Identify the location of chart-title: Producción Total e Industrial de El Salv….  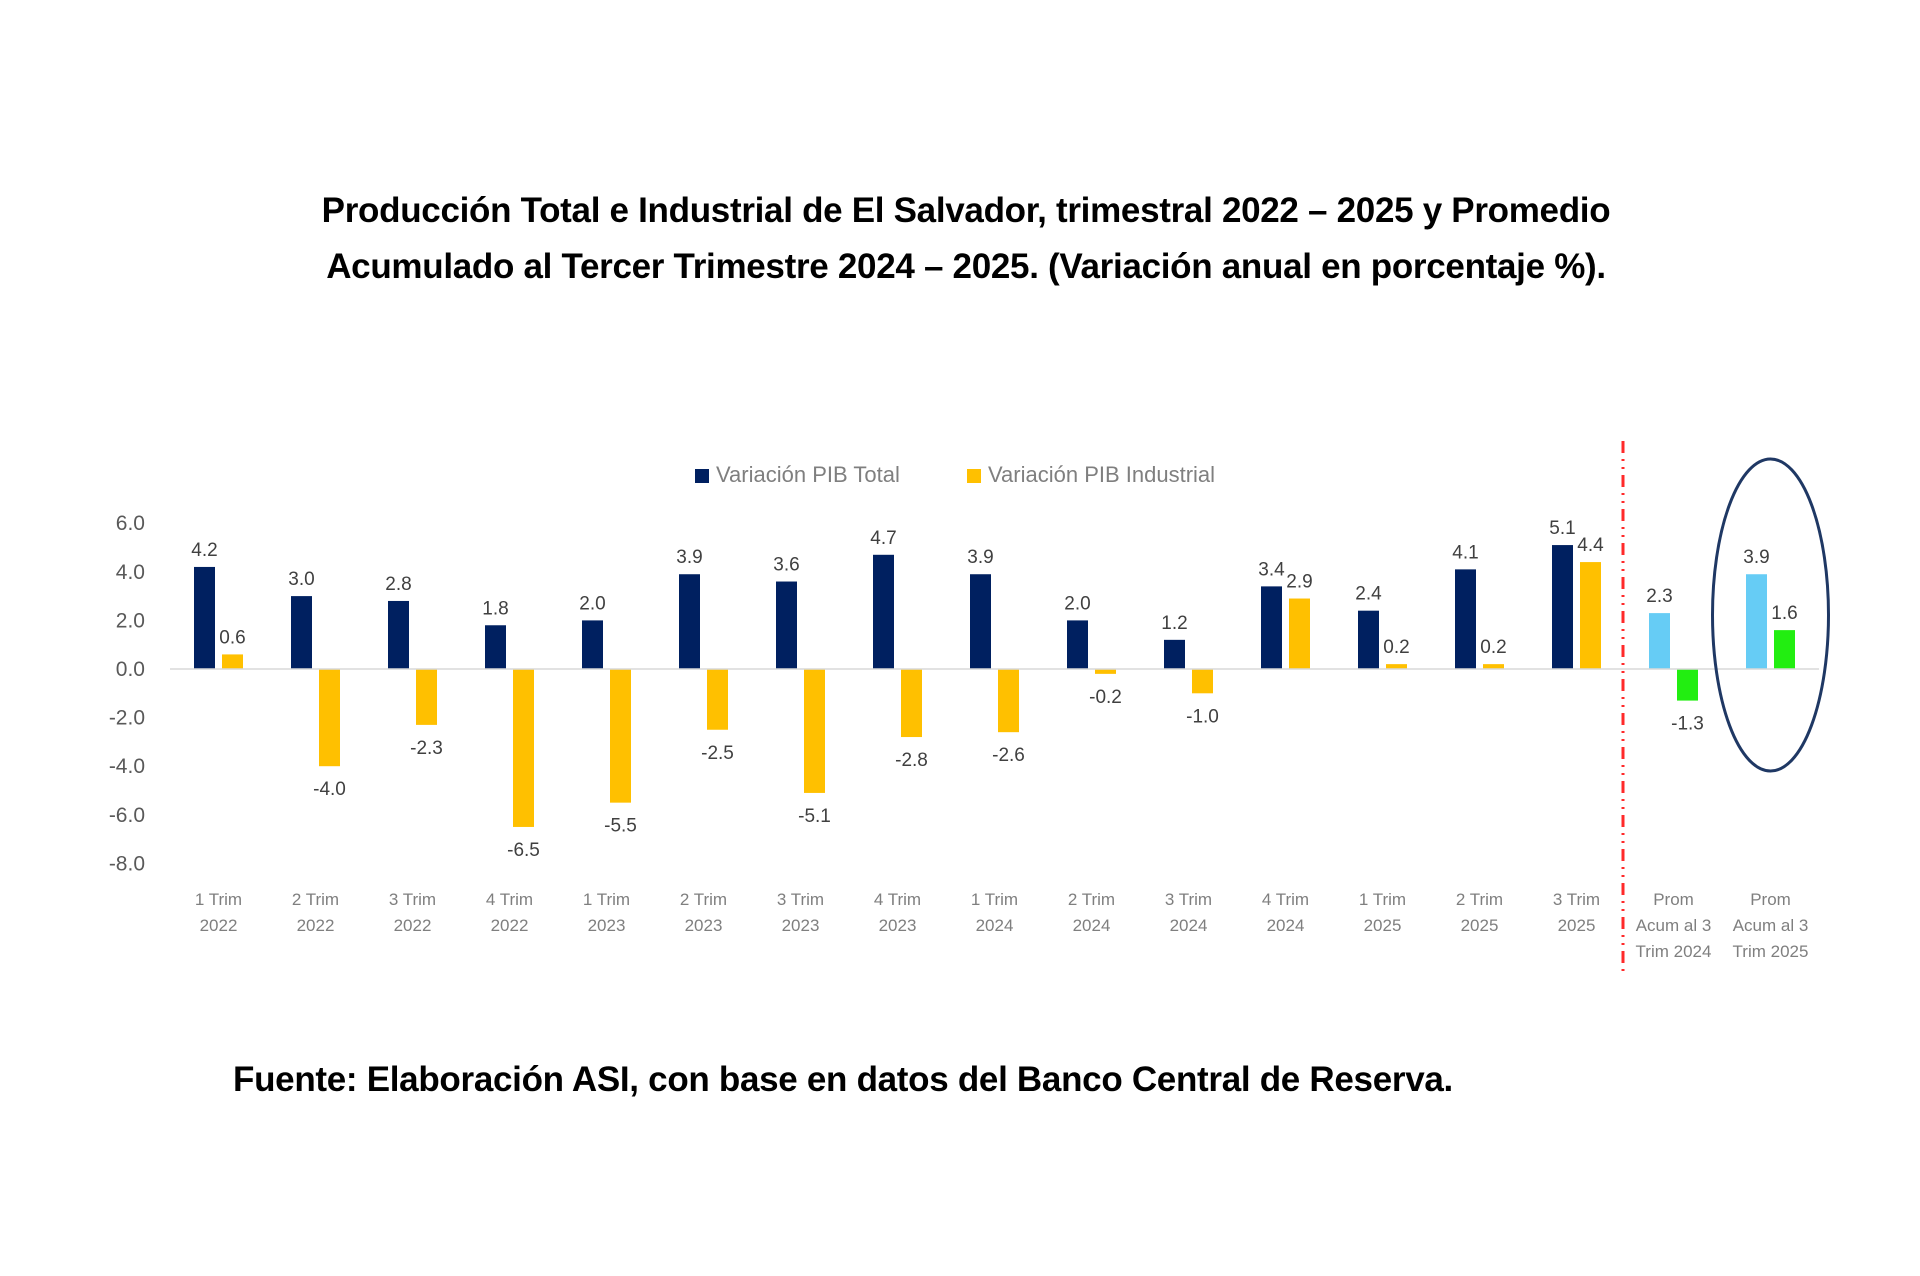
(960, 239).